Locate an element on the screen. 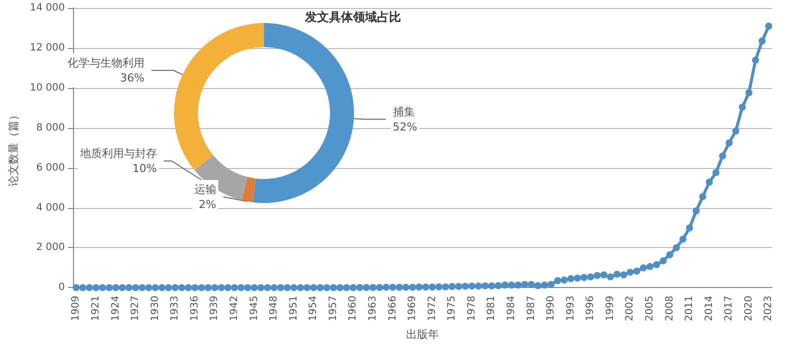 The width and height of the screenshot is (800, 345). data-label: 10% is located at coordinates (144, 168).